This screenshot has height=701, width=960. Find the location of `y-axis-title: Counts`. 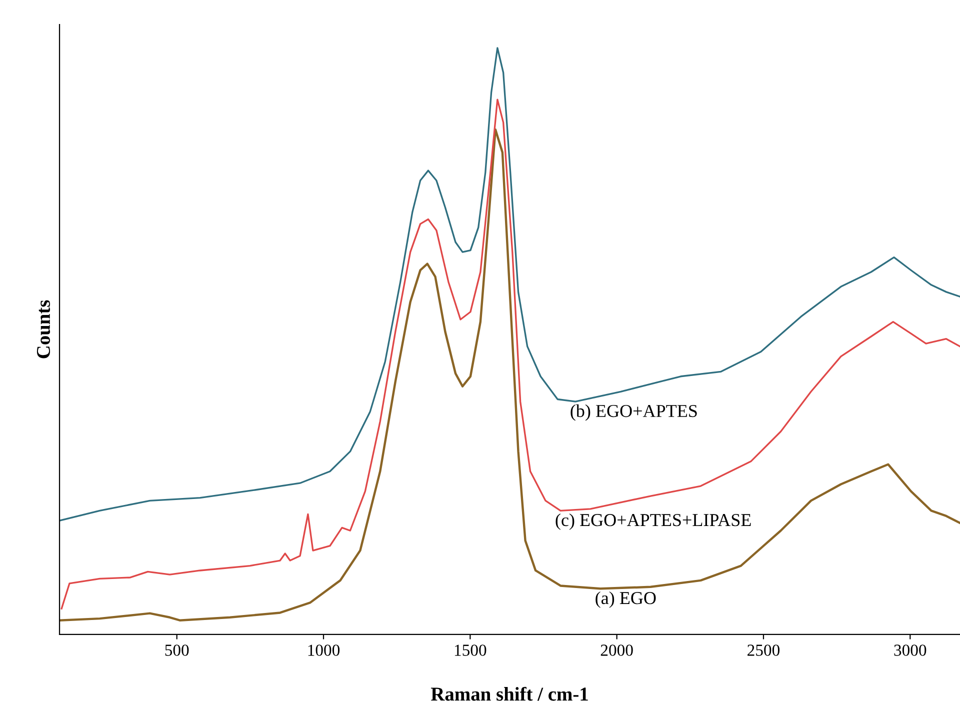

y-axis-title: Counts is located at coordinates (43, 329).